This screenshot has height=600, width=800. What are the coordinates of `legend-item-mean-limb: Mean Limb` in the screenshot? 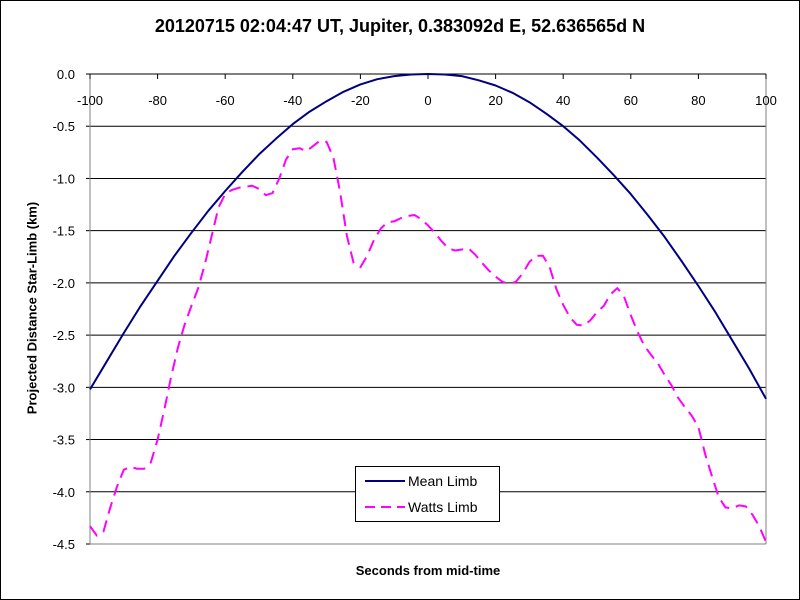 It's located at (427, 481).